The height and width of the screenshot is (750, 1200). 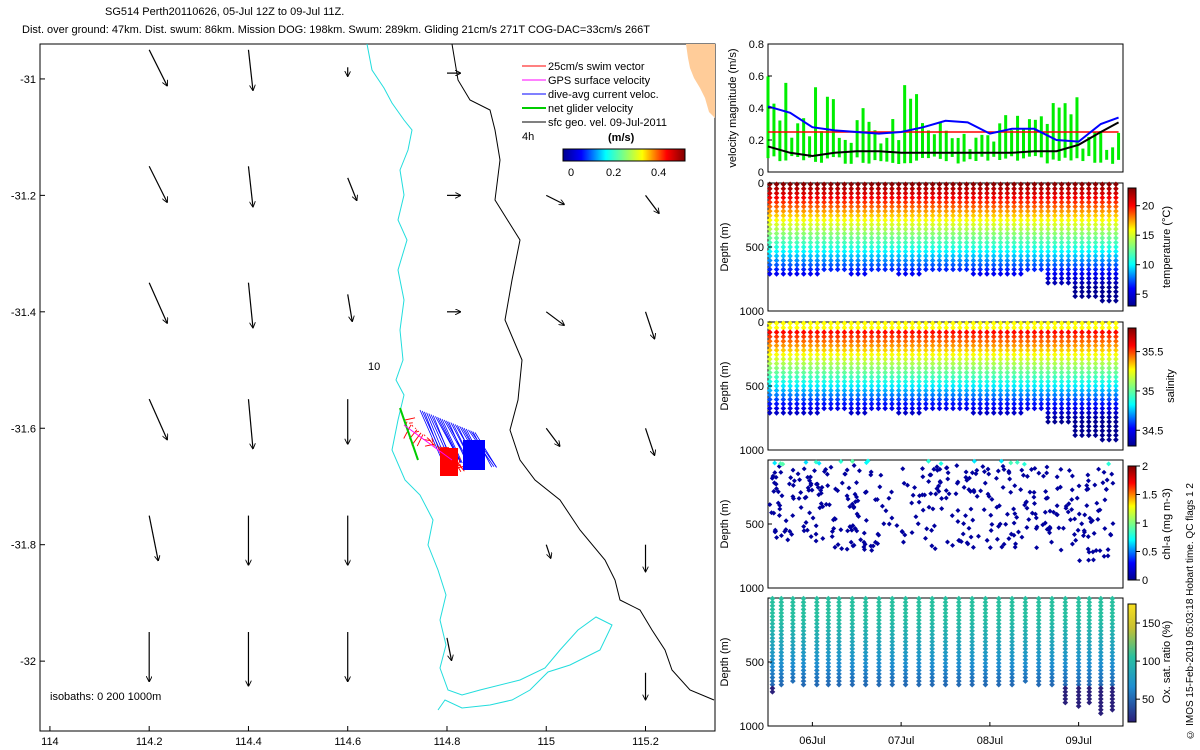 What do you see at coordinates (1149, 553) in the screenshot?
I see `colorbar-tick-label: 0.5` at bounding box center [1149, 553].